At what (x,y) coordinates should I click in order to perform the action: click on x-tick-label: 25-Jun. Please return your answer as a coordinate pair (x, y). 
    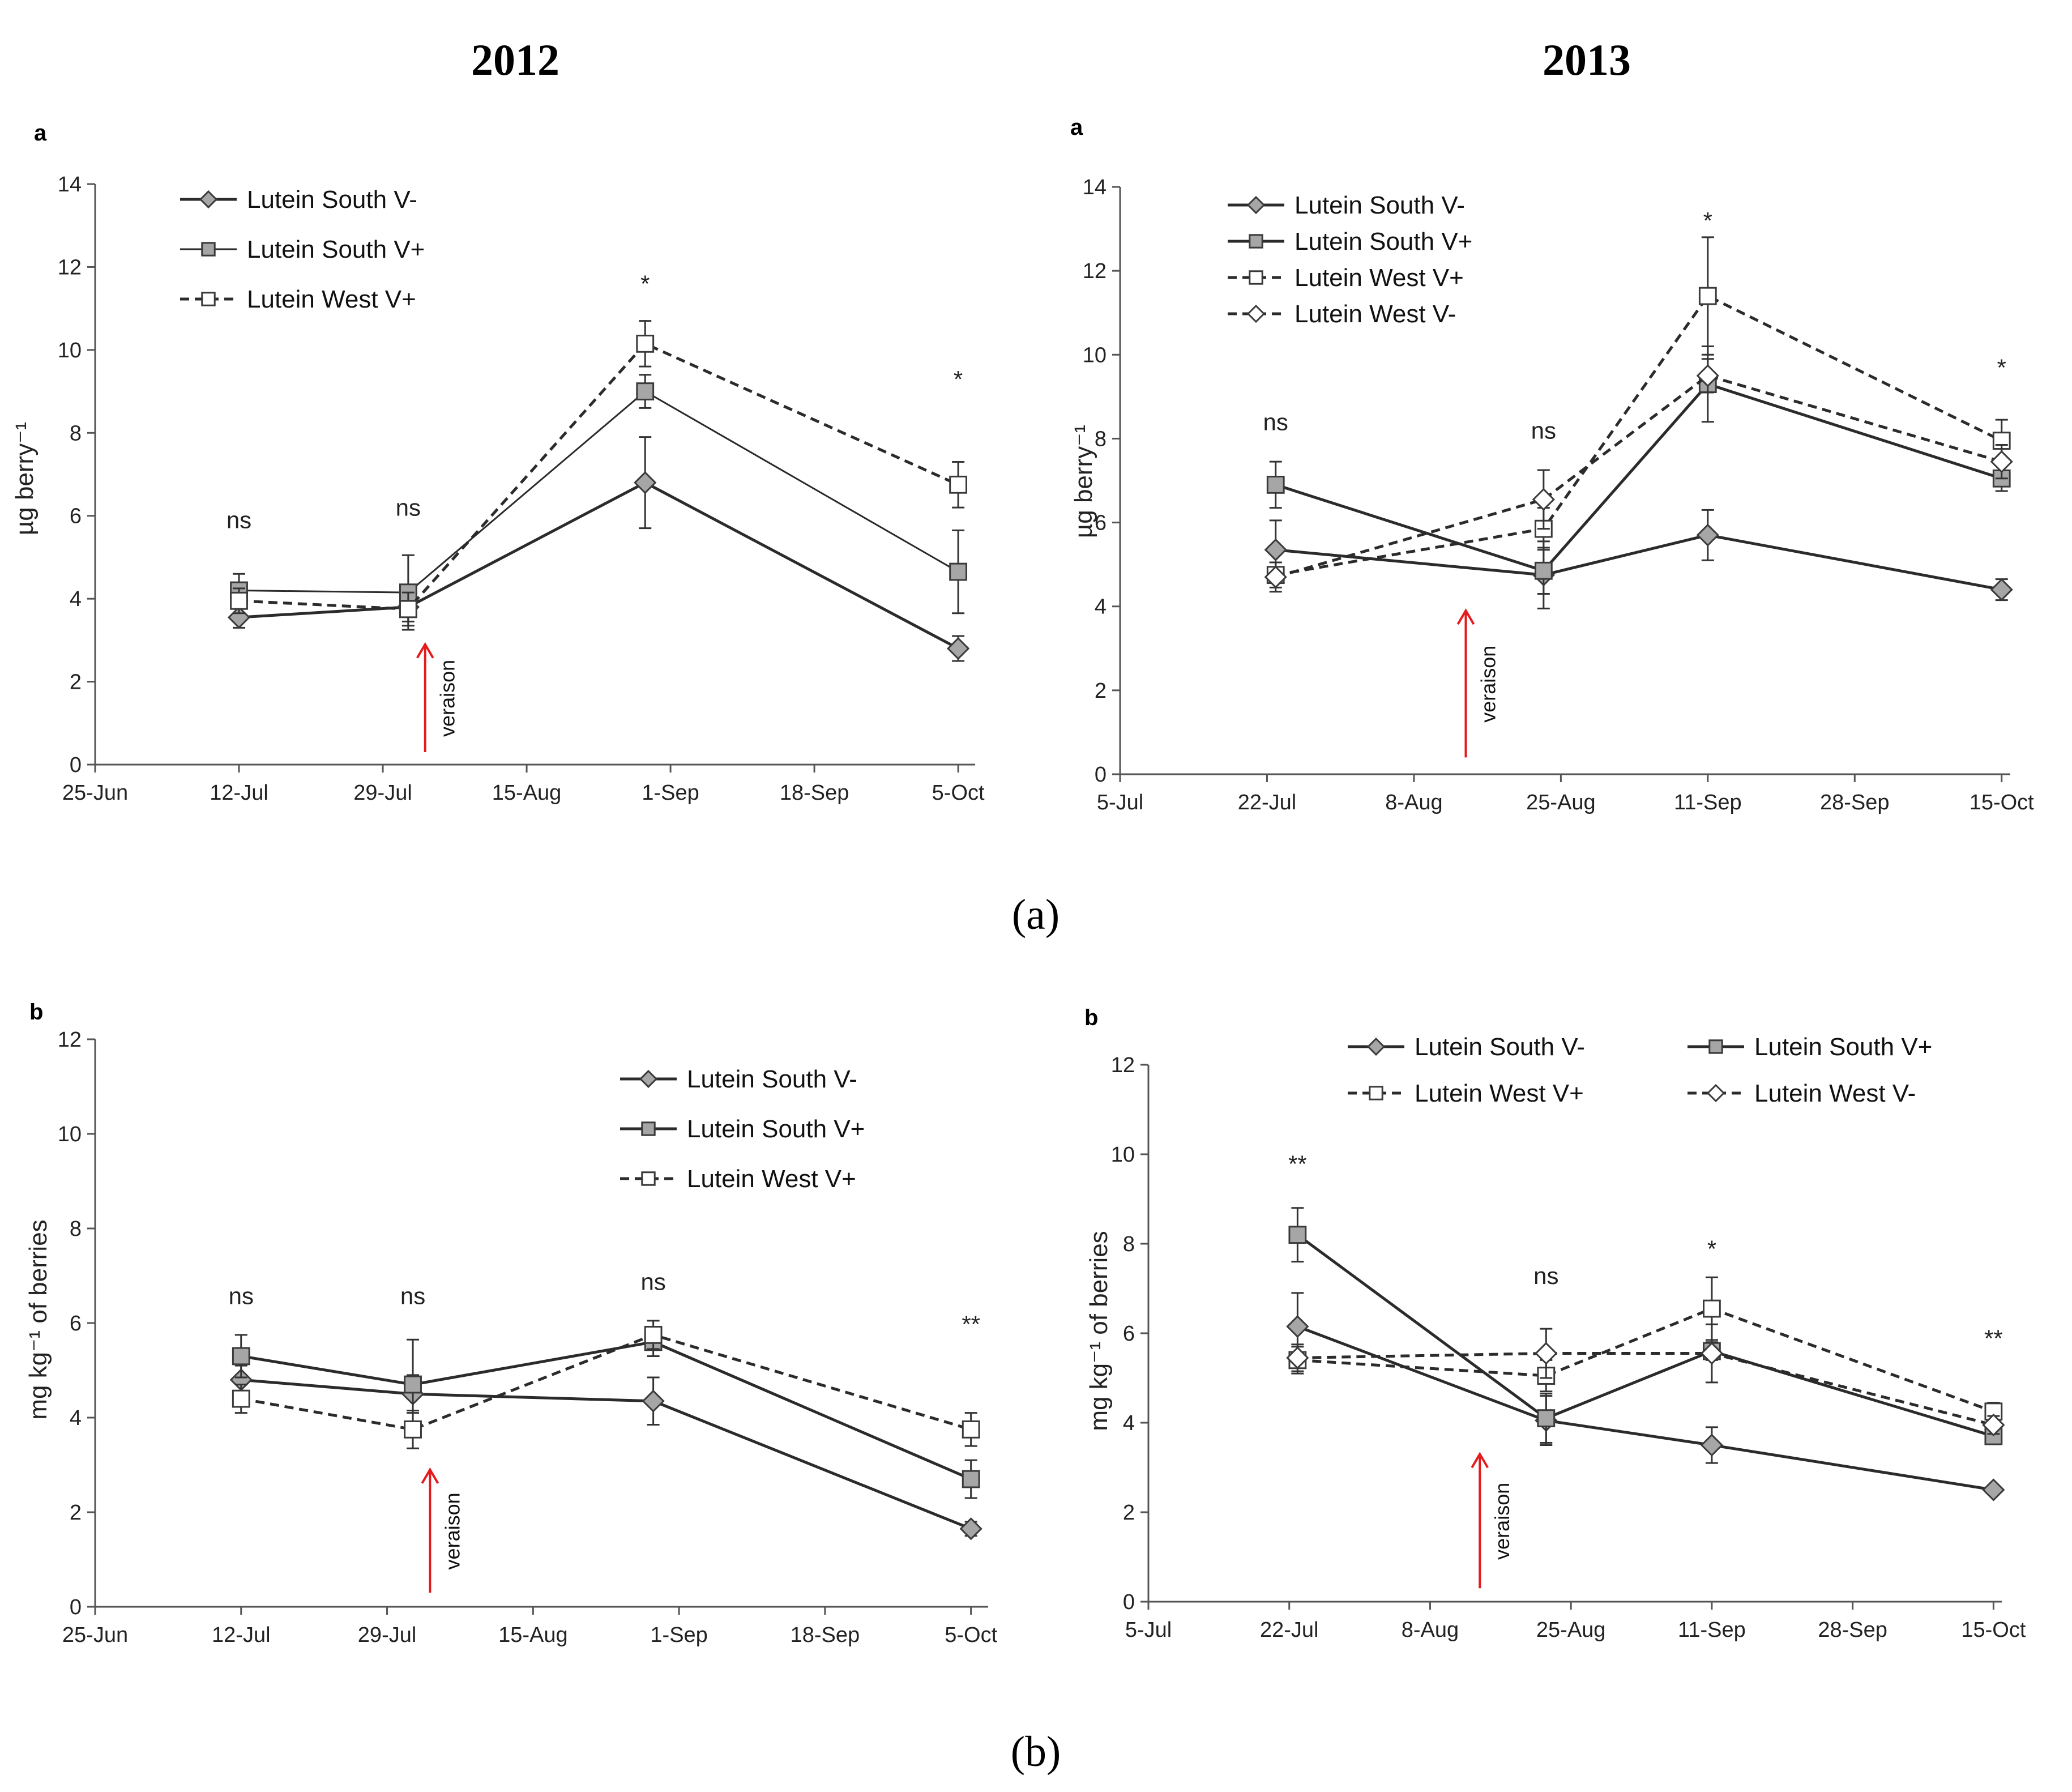
    Looking at the image, I should click on (95, 793).